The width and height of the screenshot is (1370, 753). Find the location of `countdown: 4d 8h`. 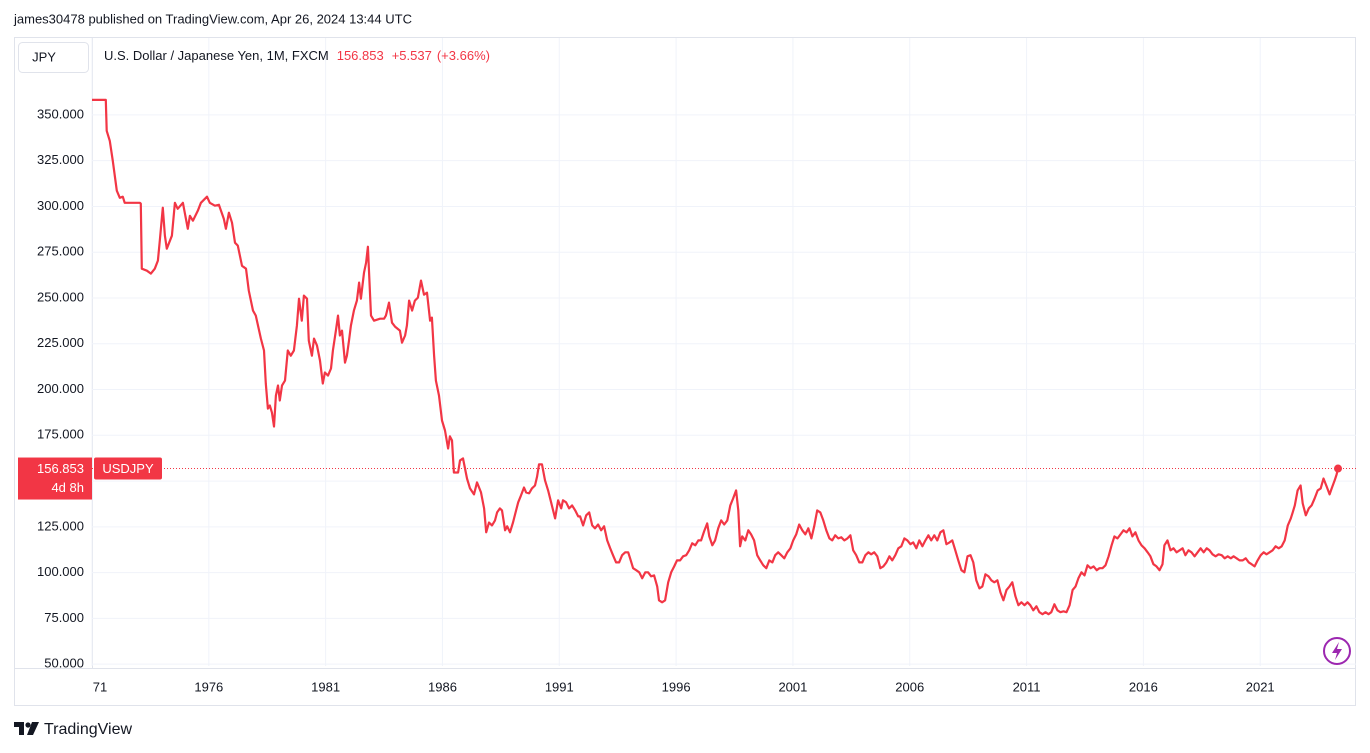

countdown: 4d 8h is located at coordinates (67, 487).